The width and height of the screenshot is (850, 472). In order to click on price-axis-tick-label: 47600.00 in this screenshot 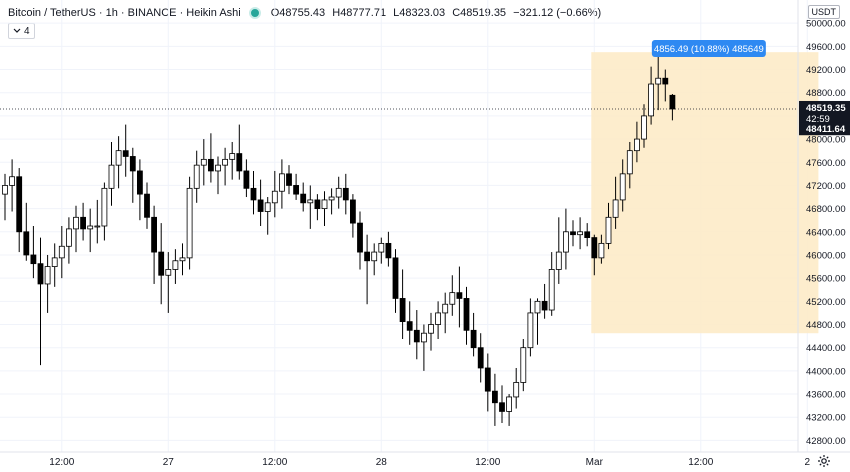, I will do `click(826, 163)`.